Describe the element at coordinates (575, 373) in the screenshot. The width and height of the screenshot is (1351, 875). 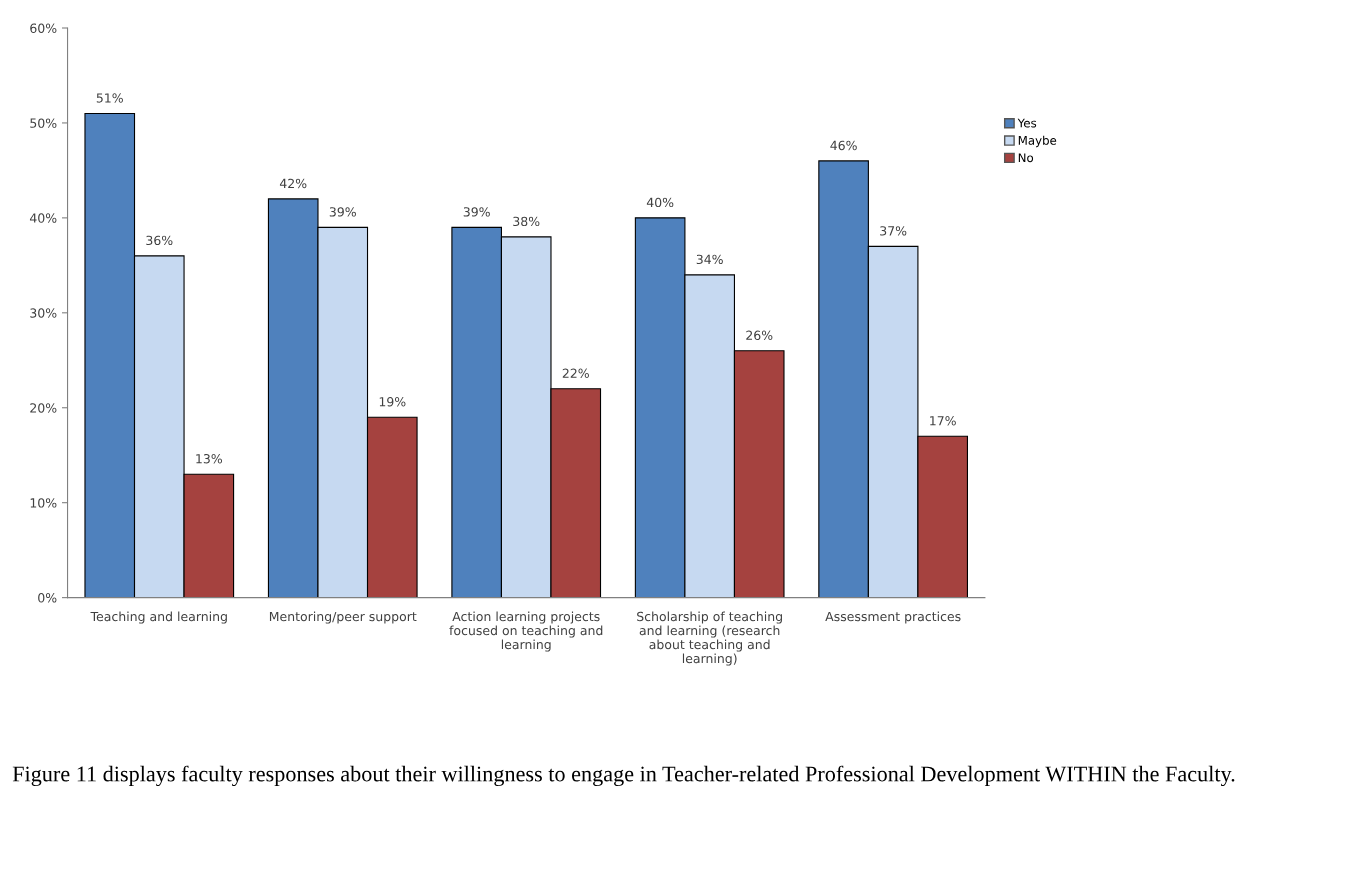
I see `data-label: 22%` at that location.